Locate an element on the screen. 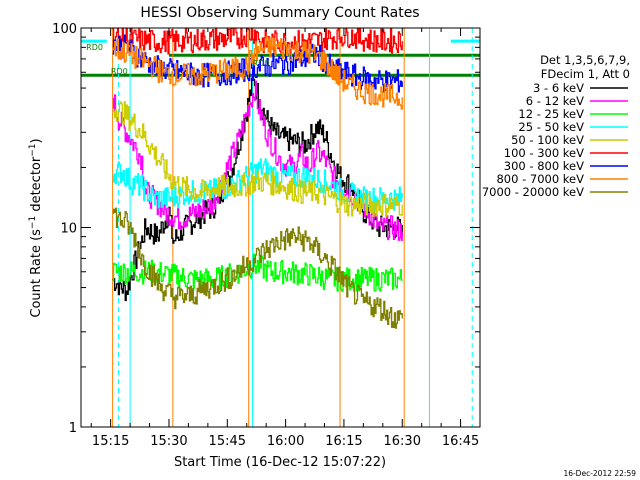  annotation-rd0-1: RD0 is located at coordinates (94, 47).